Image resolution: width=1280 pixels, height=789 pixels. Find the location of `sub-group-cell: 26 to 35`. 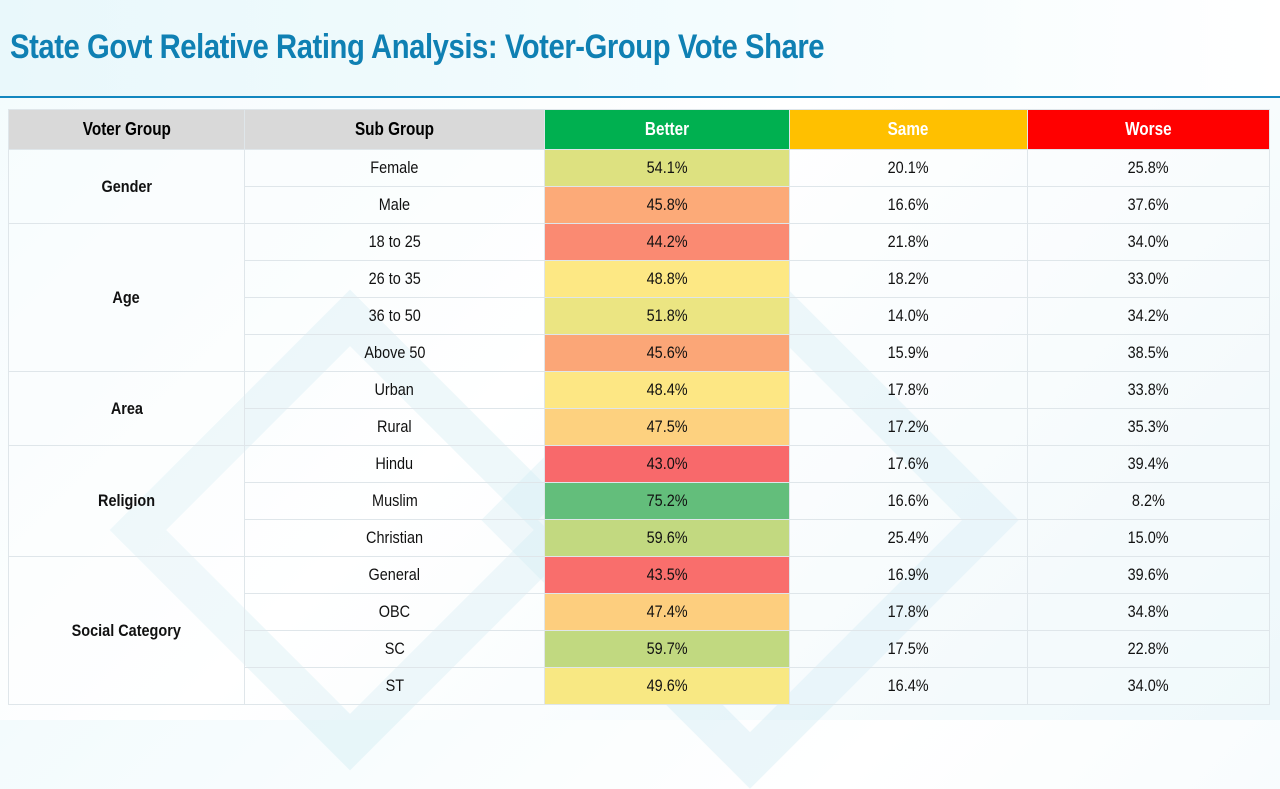

sub-group-cell: 26 to 35 is located at coordinates (394, 279).